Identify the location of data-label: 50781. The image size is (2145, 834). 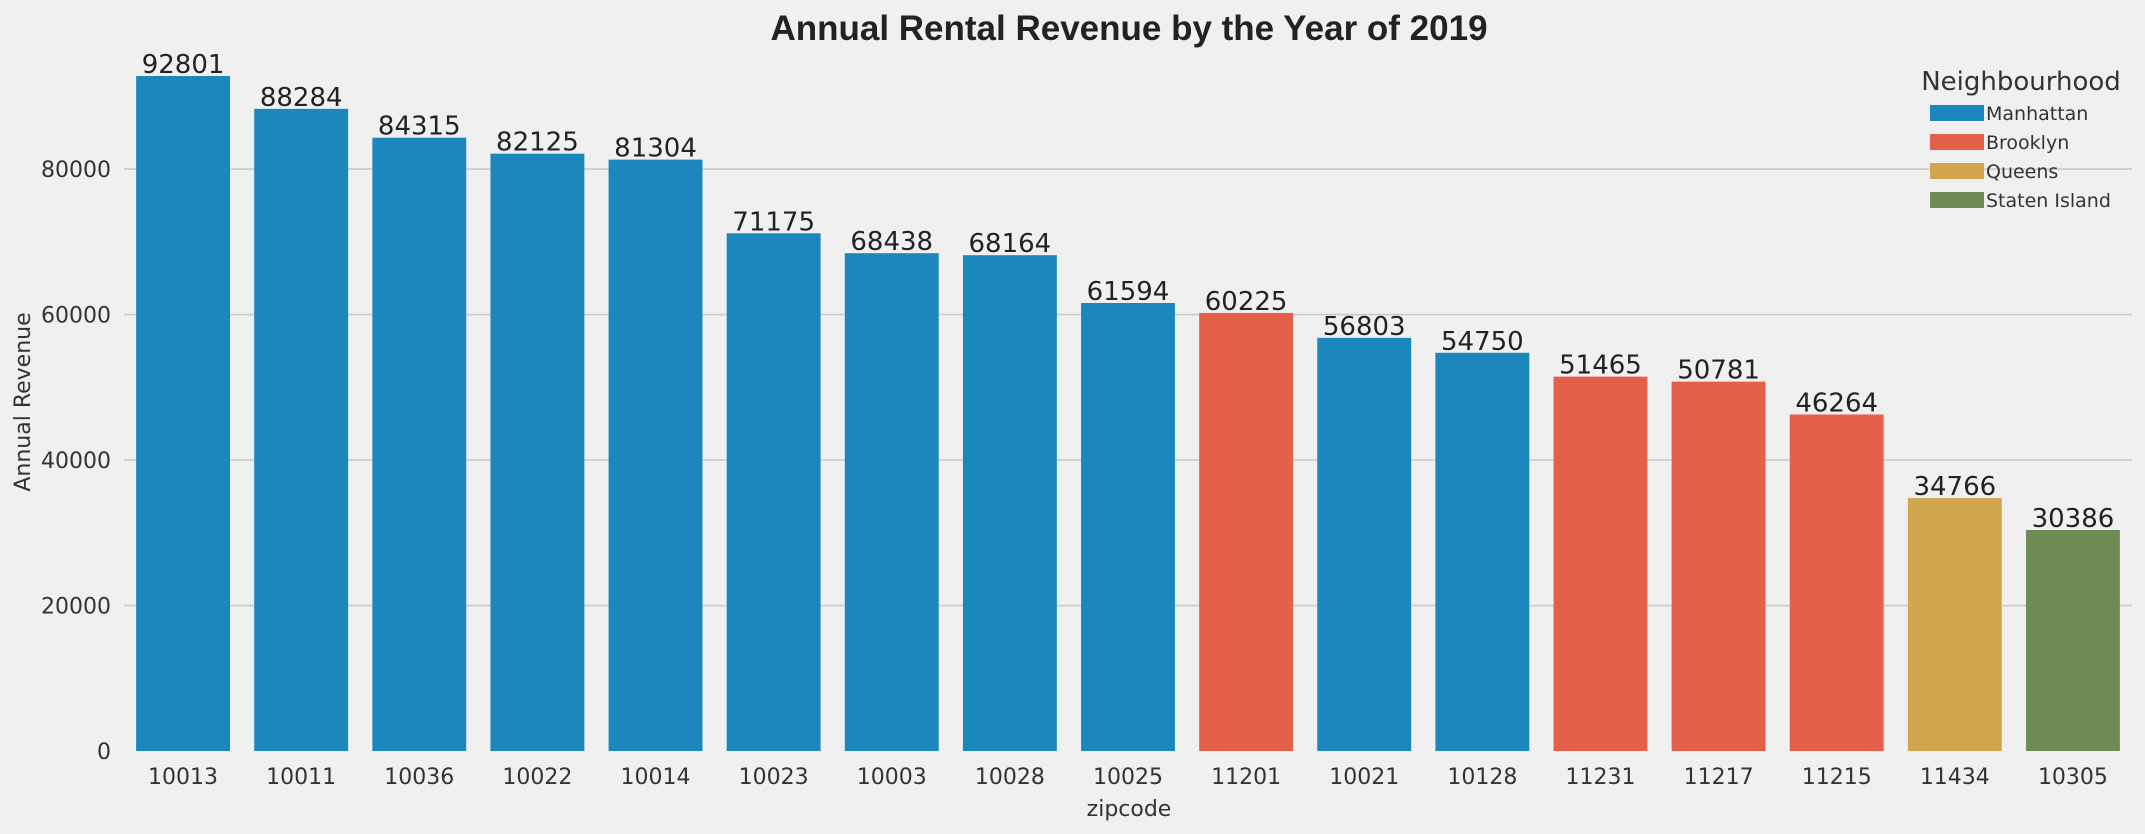
(1718, 371).